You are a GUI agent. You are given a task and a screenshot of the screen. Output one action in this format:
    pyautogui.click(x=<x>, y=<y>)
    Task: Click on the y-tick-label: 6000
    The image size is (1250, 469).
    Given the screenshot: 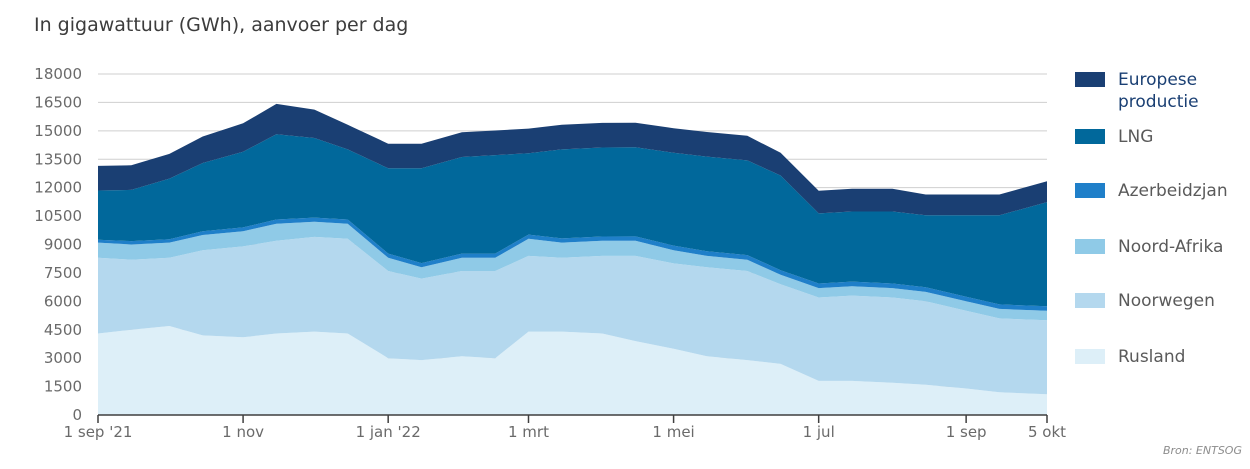 What is the action you would take?
    pyautogui.click(x=63, y=301)
    